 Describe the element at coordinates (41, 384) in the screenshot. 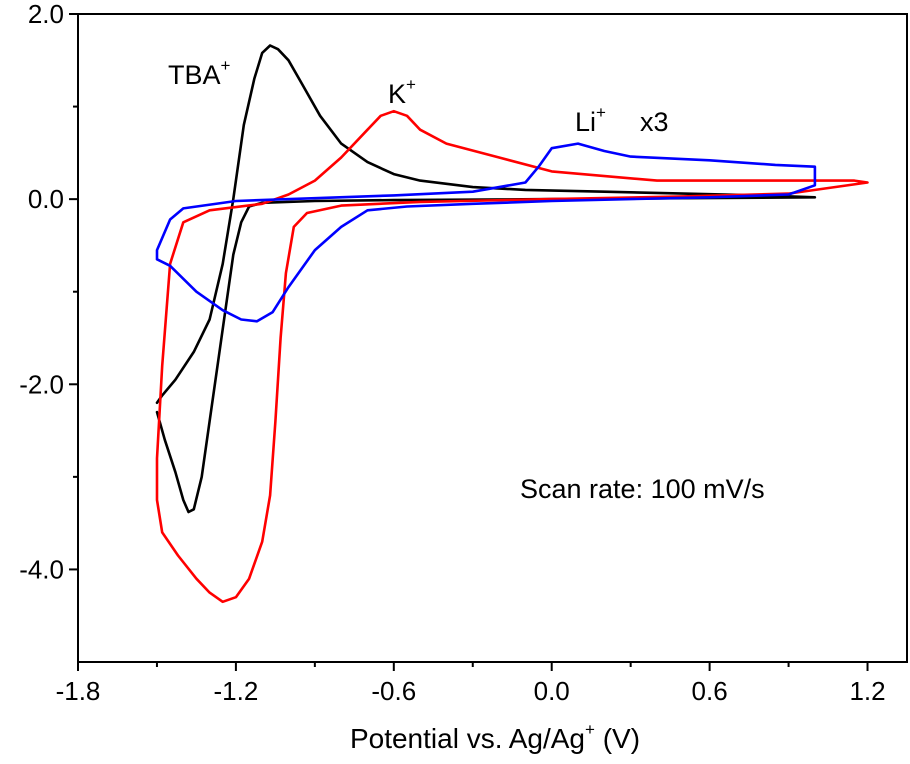

I see `y-tick-label: -2.0` at that location.